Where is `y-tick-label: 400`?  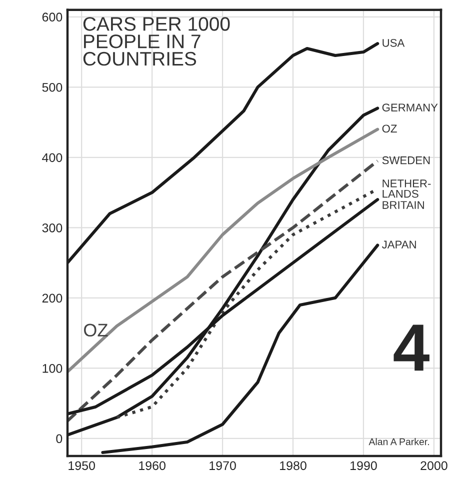 y-tick-label: 400 is located at coordinates (52, 157).